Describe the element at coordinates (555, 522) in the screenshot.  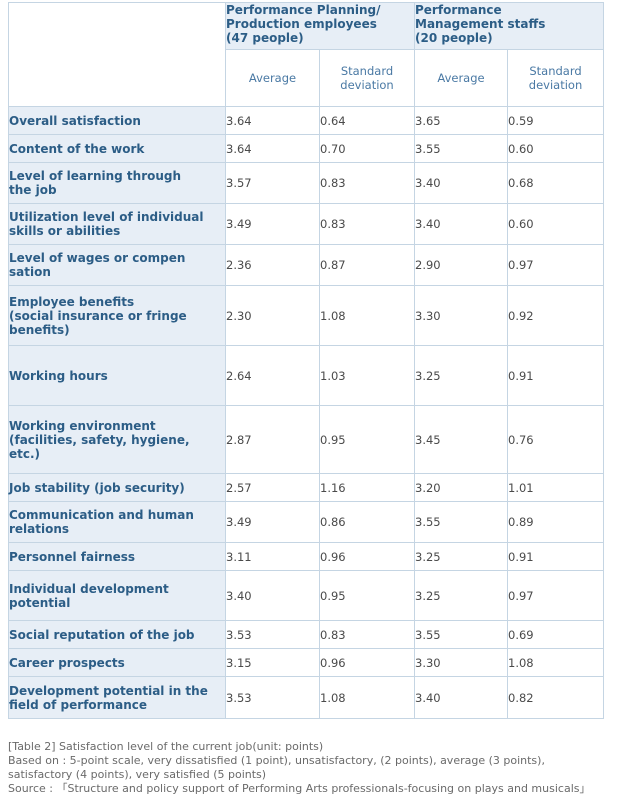
I see `management-std-dev-cell: 0.89` at that location.